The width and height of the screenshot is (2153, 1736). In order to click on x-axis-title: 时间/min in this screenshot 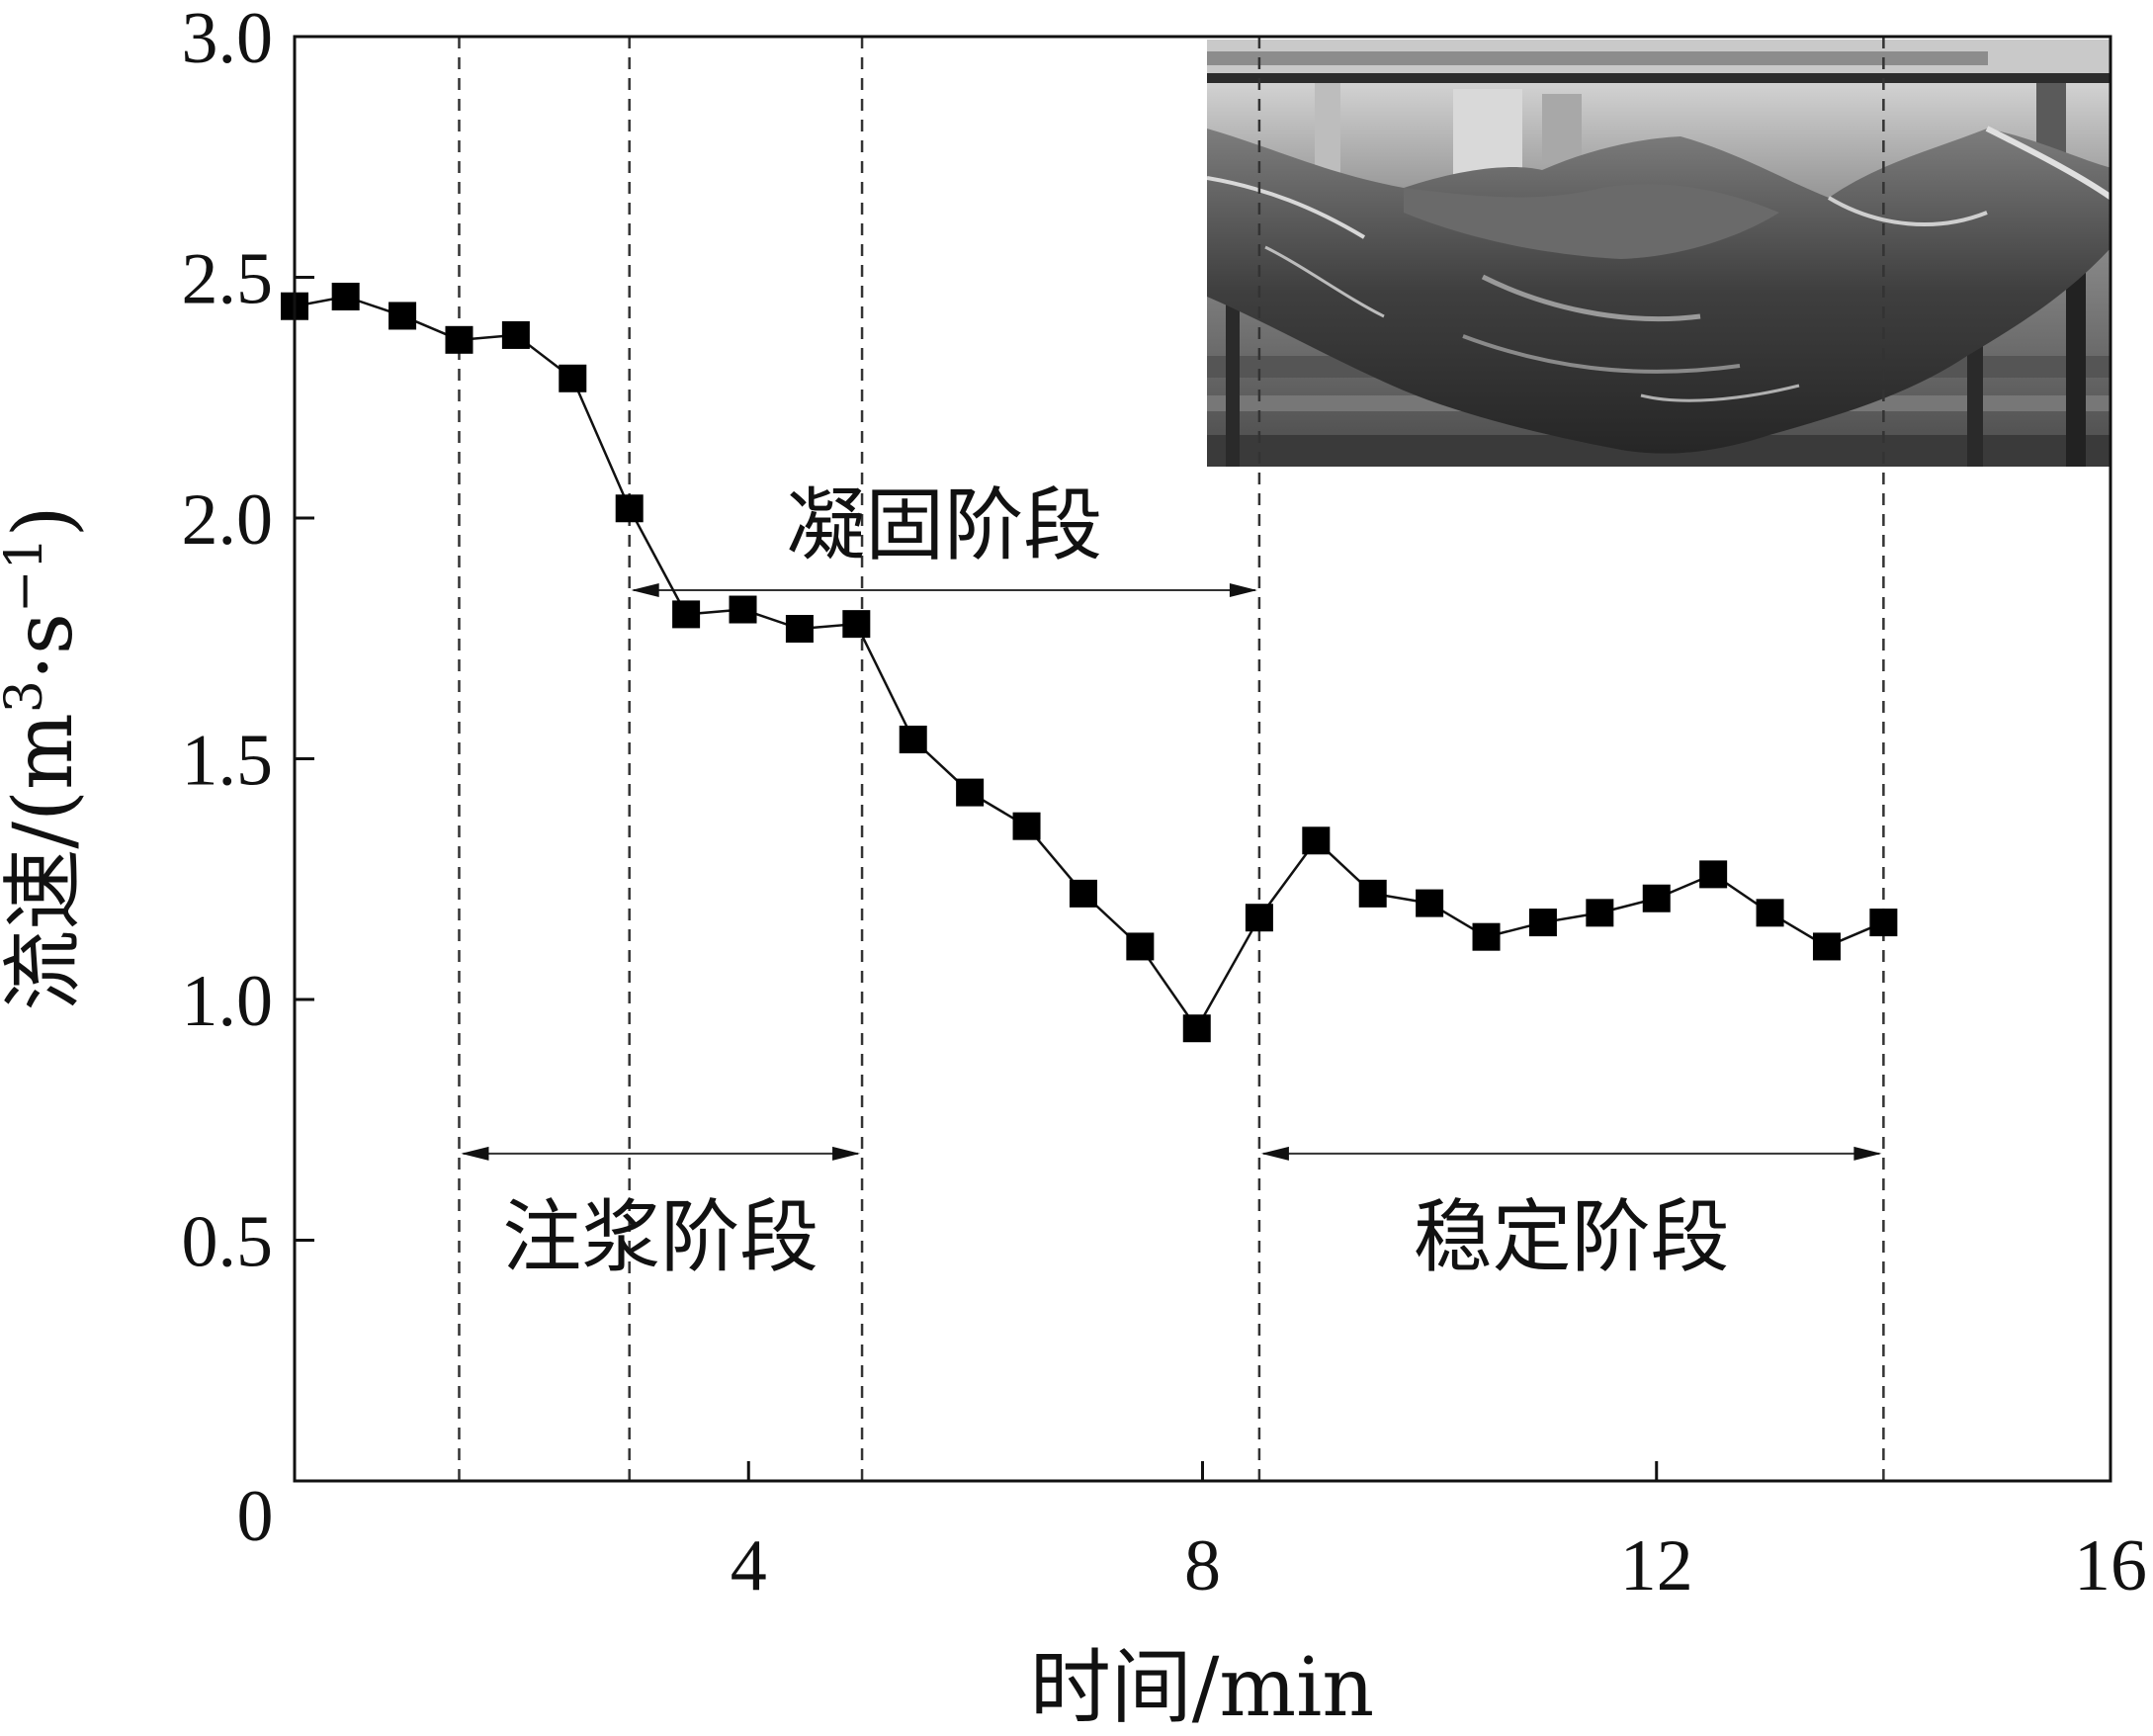, I will do `click(1202, 1688)`.